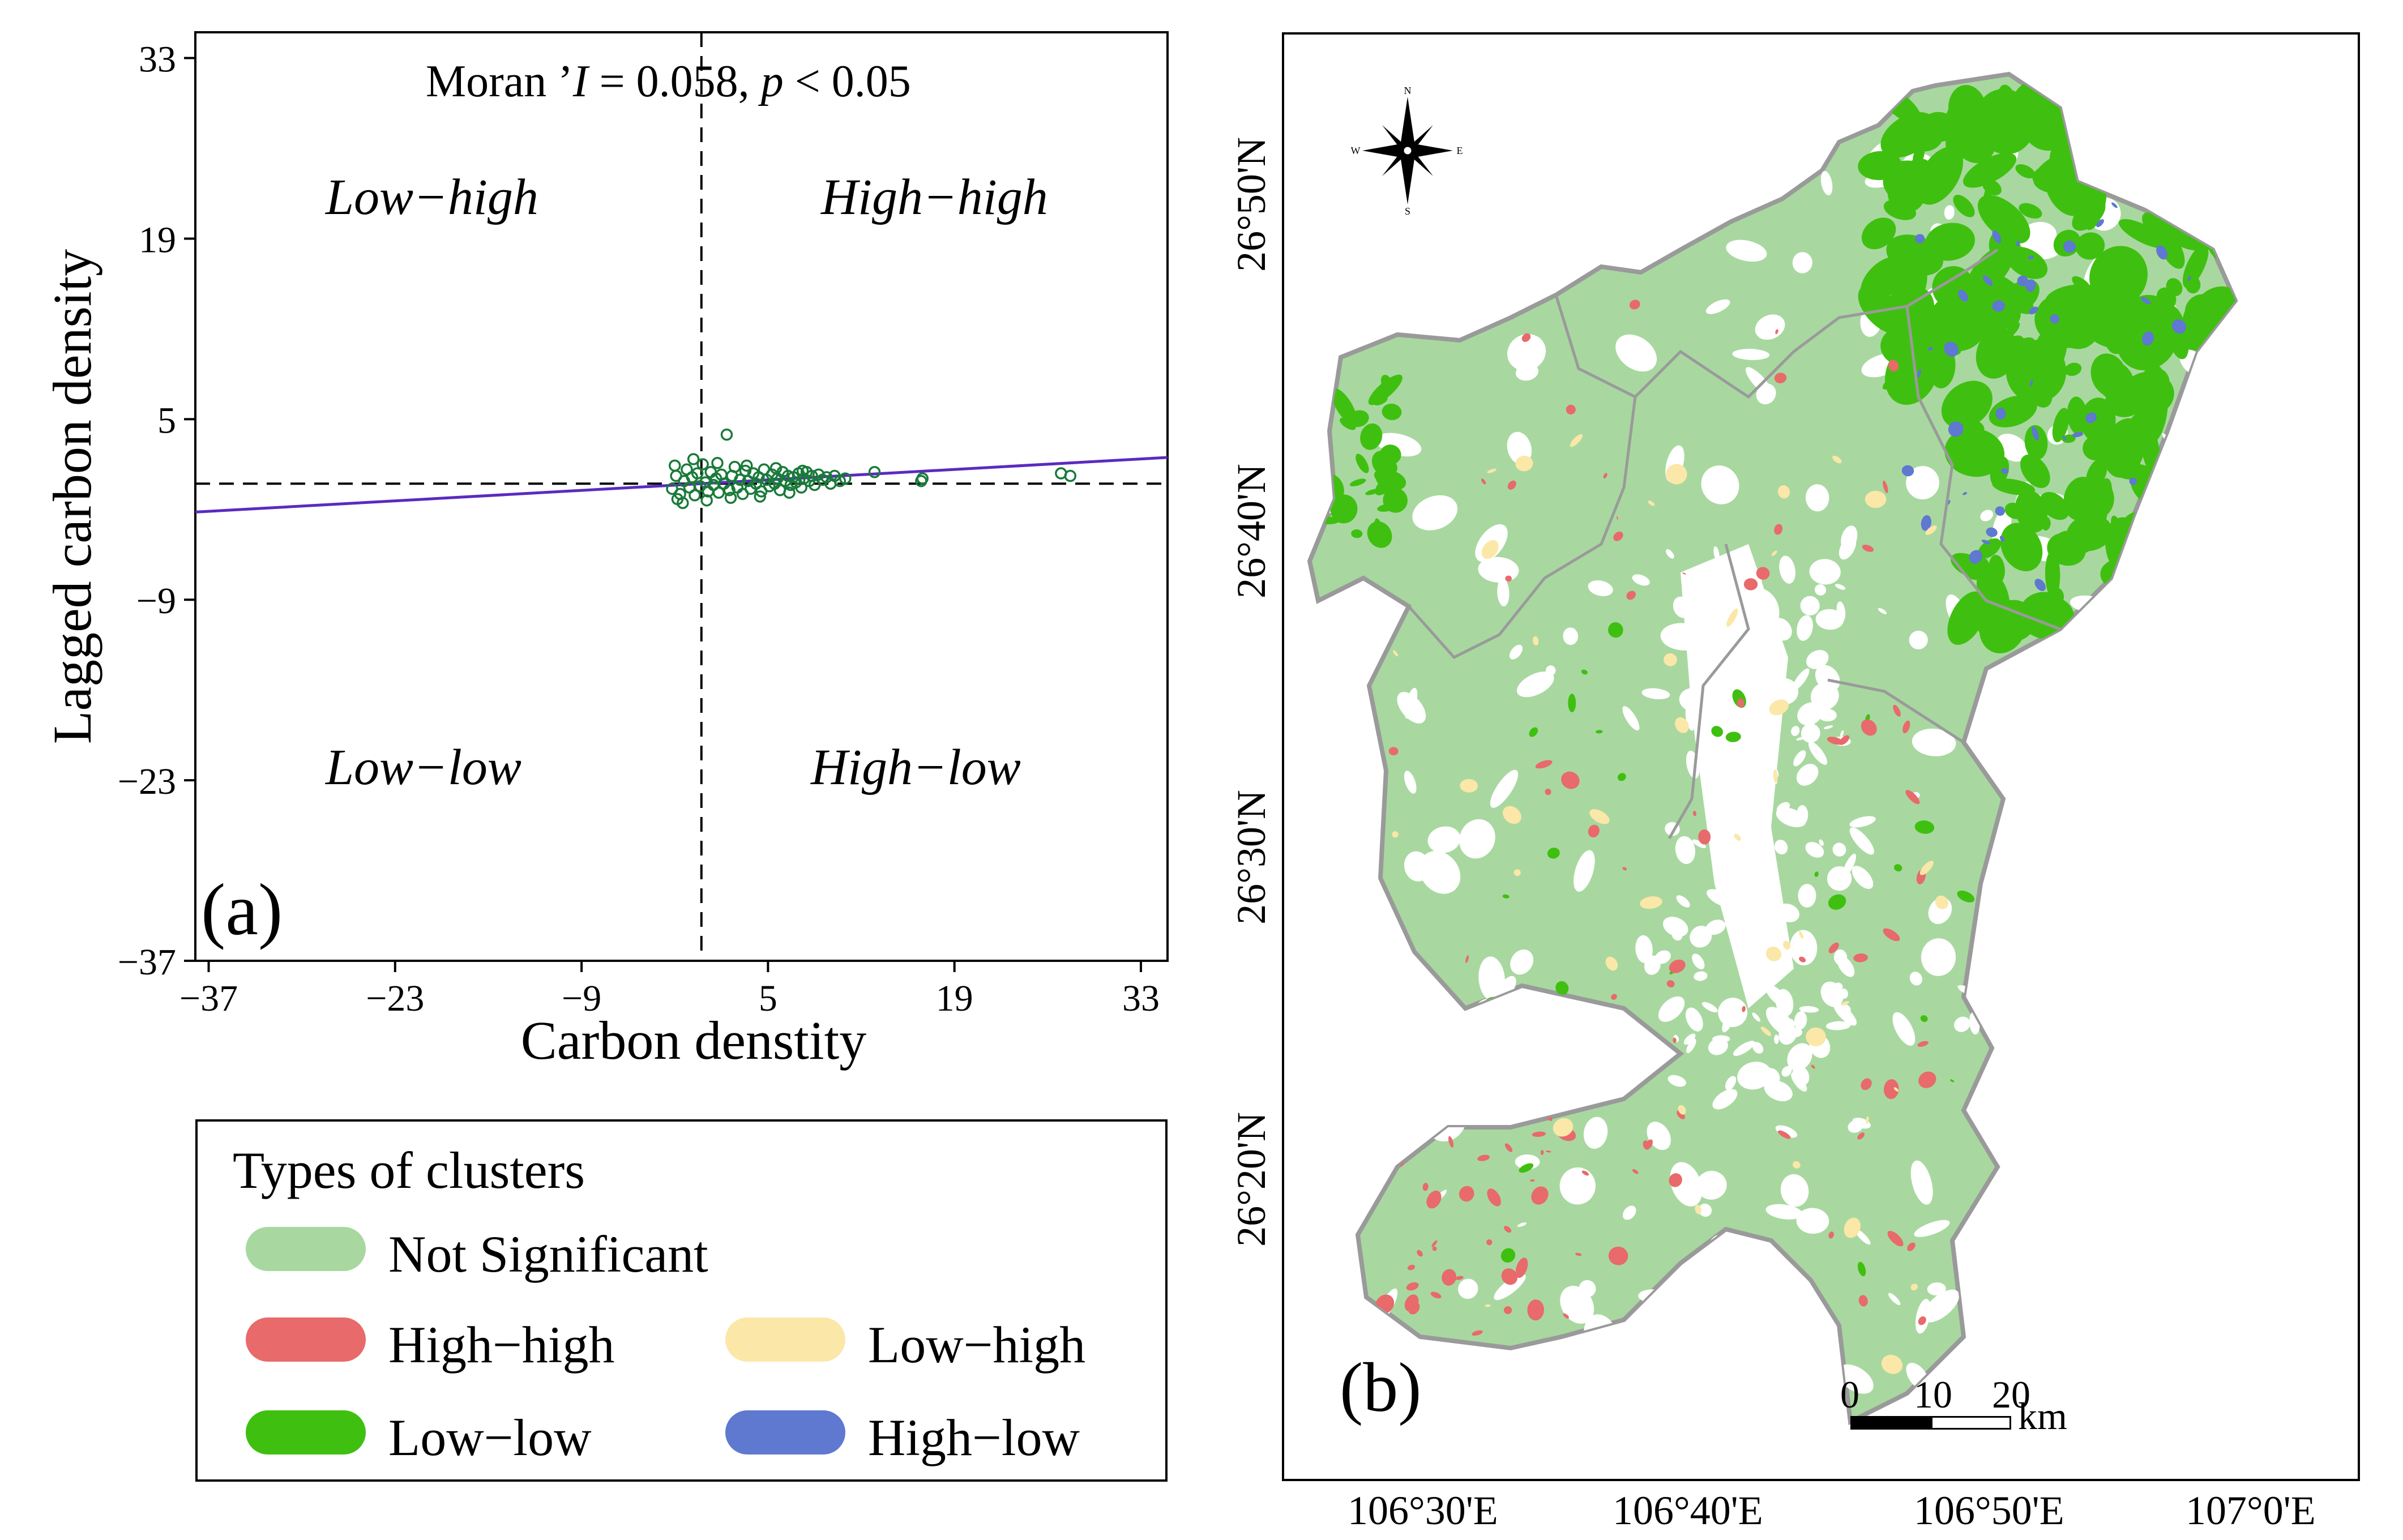  What do you see at coordinates (209, 998) in the screenshot?
I see `x-tick-label: −37` at bounding box center [209, 998].